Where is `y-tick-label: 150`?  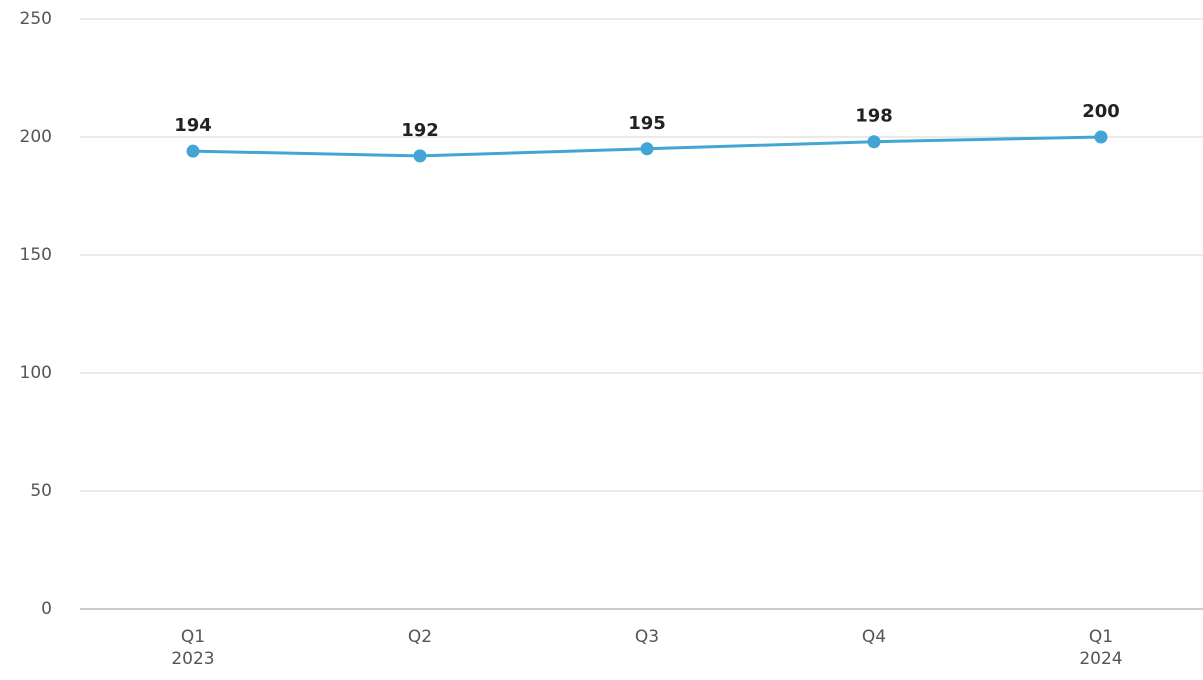 y-tick-label: 150 is located at coordinates (36, 255).